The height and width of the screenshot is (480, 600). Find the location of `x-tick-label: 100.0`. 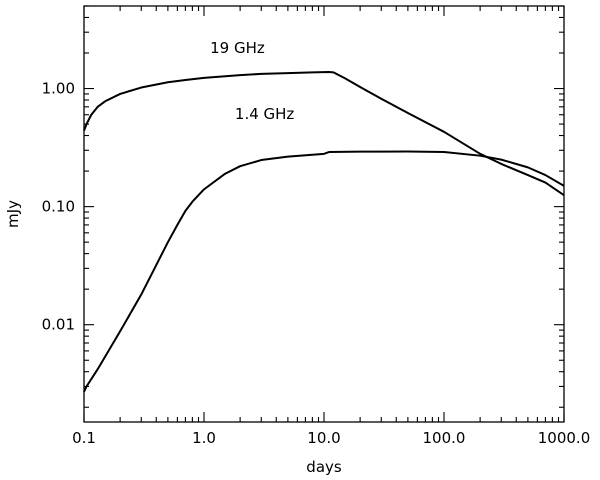

x-tick-label: 100.0 is located at coordinates (444, 438).